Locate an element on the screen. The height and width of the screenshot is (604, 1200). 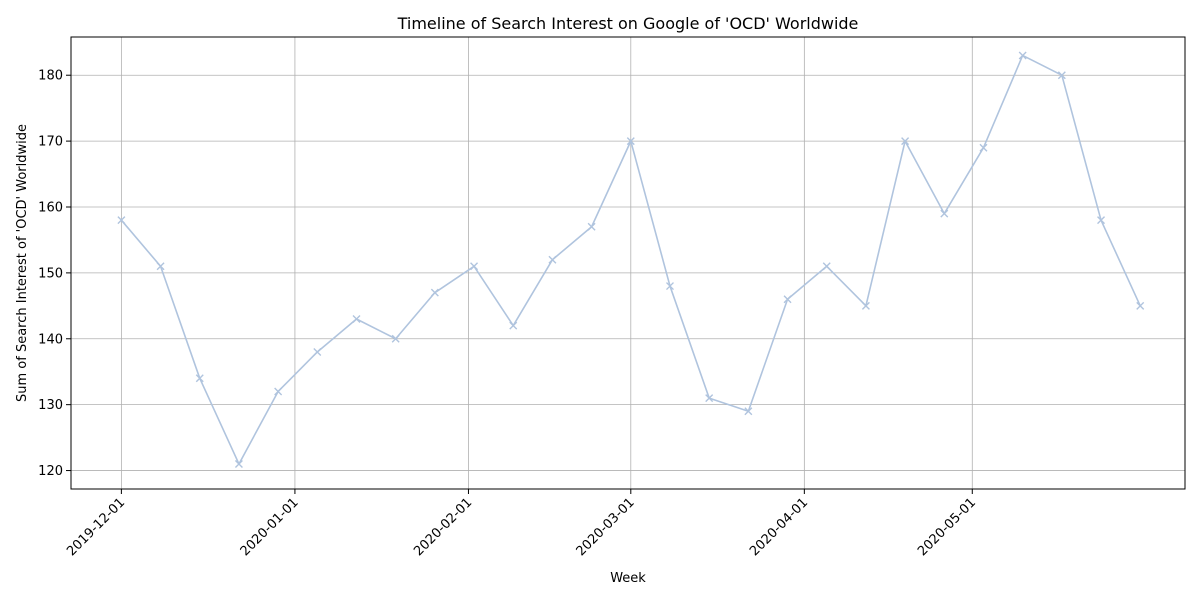
x-tick-label: 2020-02-01 is located at coordinates (443, 527).